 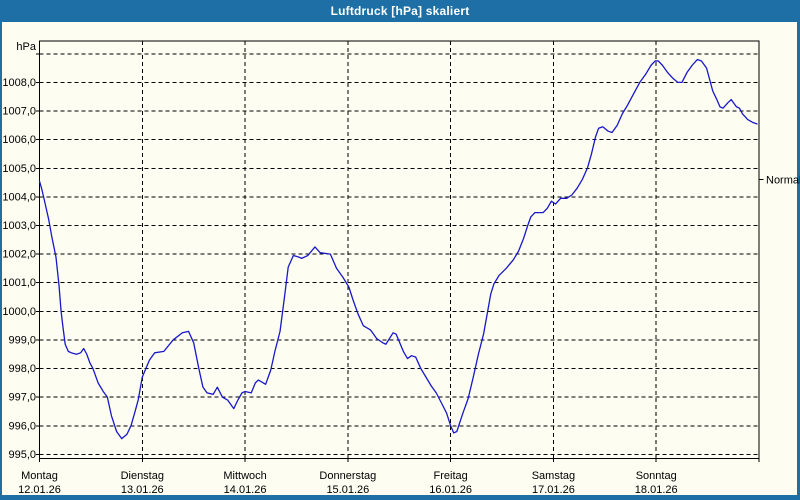 I want to click on window-title: Luftdruck [hPa] skaliert, so click(x=400, y=11).